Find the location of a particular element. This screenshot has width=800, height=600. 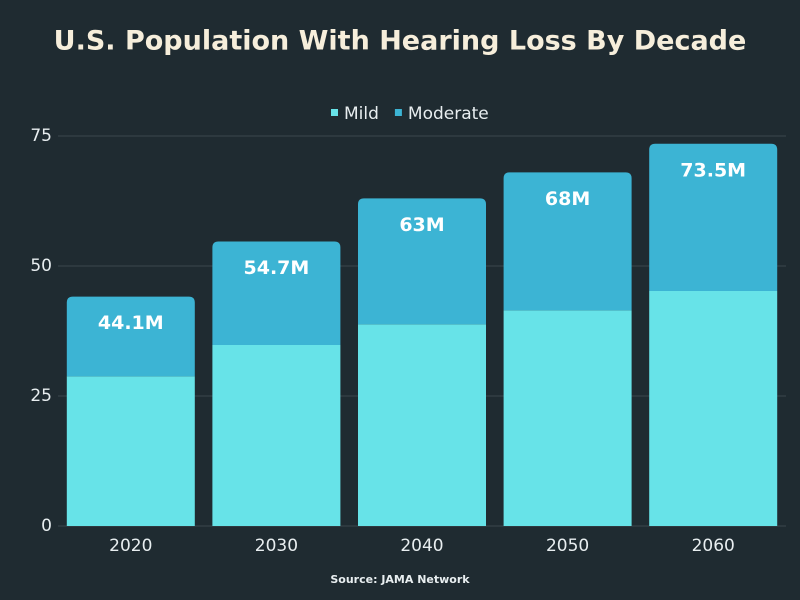

legend-label: Mild is located at coordinates (361, 114).